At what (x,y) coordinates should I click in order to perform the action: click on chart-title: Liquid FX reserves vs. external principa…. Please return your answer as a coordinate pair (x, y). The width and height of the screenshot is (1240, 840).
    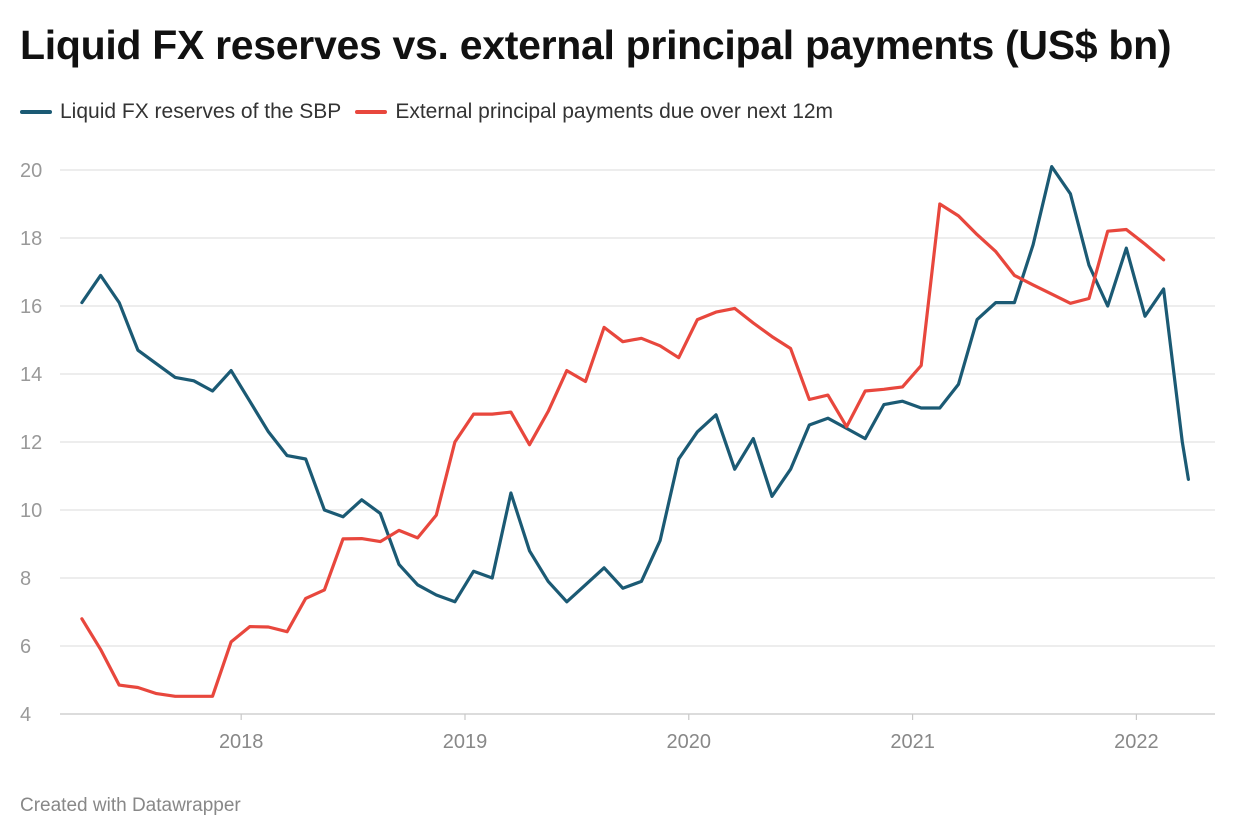
    Looking at the image, I should click on (596, 45).